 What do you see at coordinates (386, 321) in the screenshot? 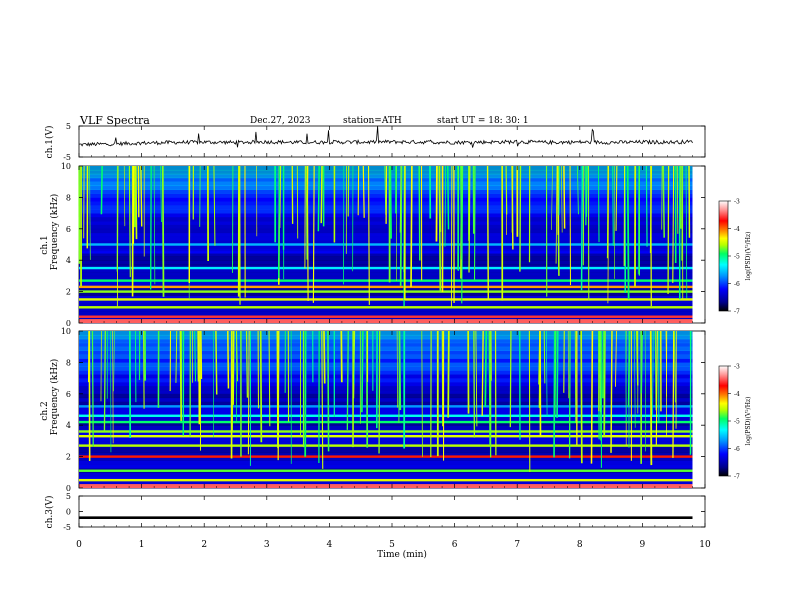
I see `ch1-spectrogram-low-band` at bounding box center [386, 321].